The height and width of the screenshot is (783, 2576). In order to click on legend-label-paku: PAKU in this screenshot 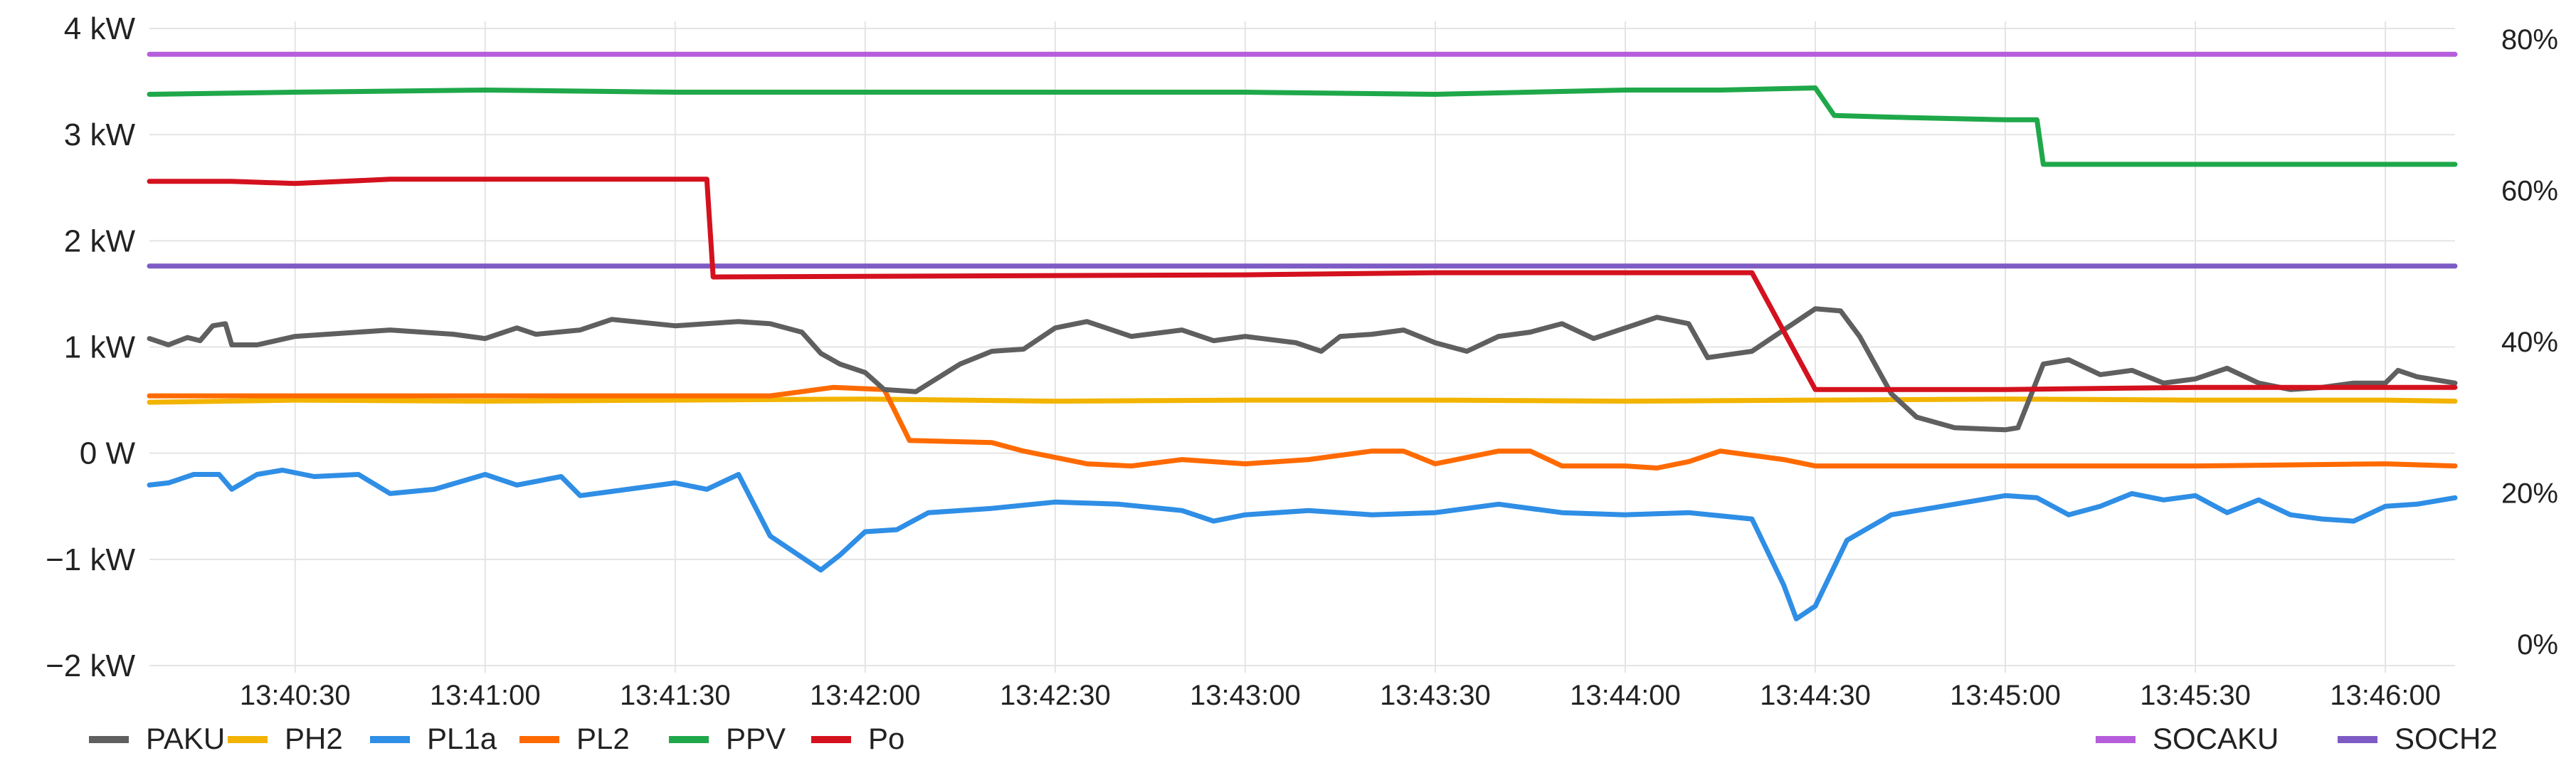, I will do `click(185, 738)`.